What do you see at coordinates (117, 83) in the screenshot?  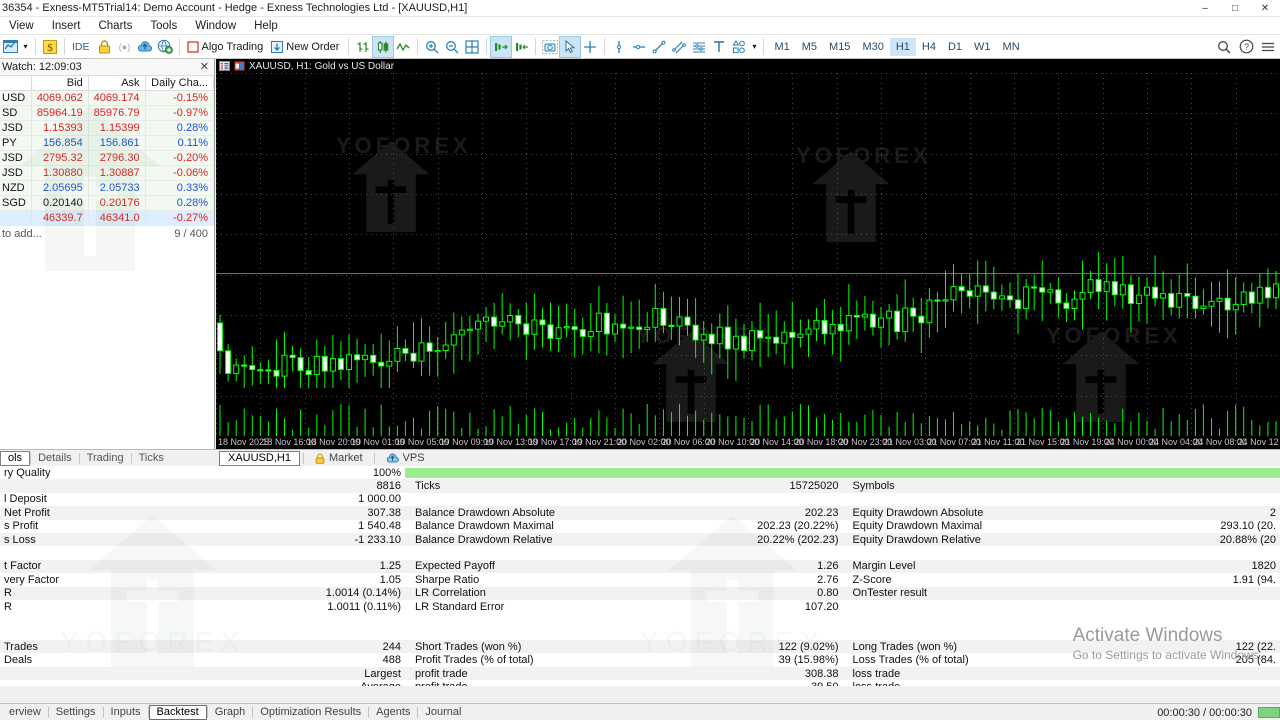 I see `column-ask: Ask` at bounding box center [117, 83].